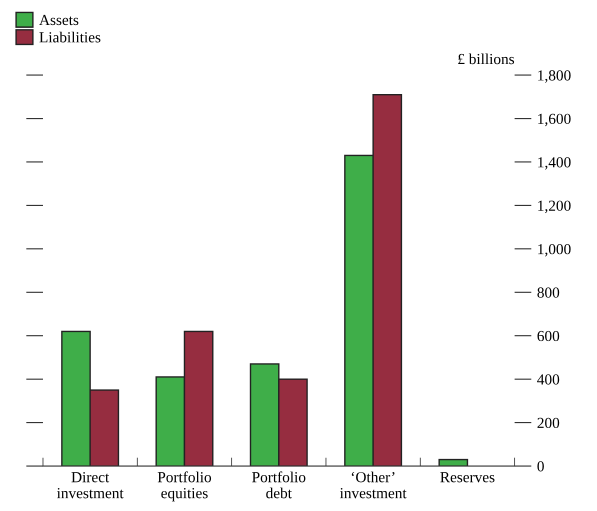  Describe the element at coordinates (540, 466) in the screenshot. I see `y-tick-label: 0` at that location.